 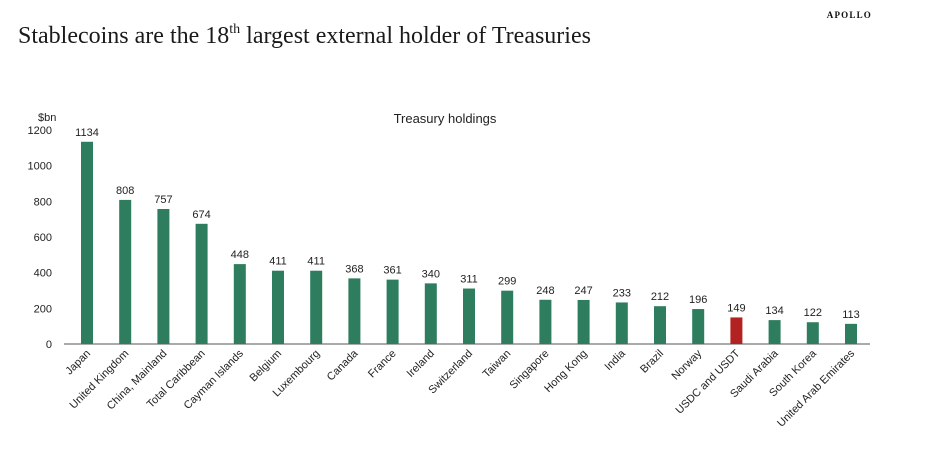 I want to click on bar-value-label: 311, so click(x=469, y=280).